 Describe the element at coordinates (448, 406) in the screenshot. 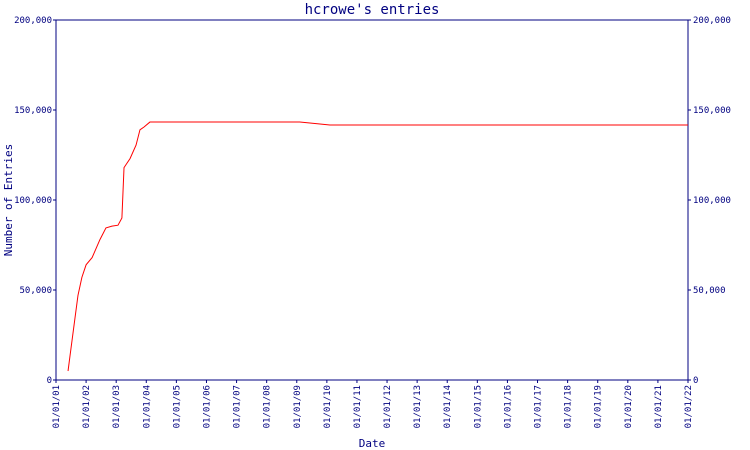

I see `x-tick-label: 01/01/14` at that location.